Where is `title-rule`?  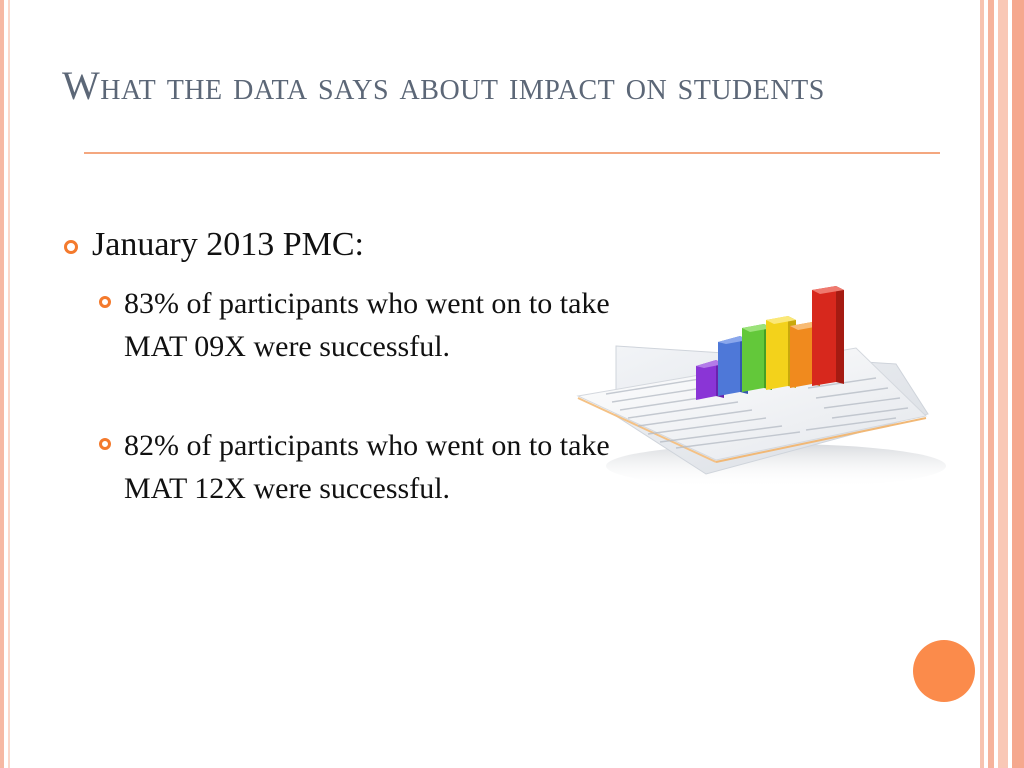 title-rule is located at coordinates (512, 153).